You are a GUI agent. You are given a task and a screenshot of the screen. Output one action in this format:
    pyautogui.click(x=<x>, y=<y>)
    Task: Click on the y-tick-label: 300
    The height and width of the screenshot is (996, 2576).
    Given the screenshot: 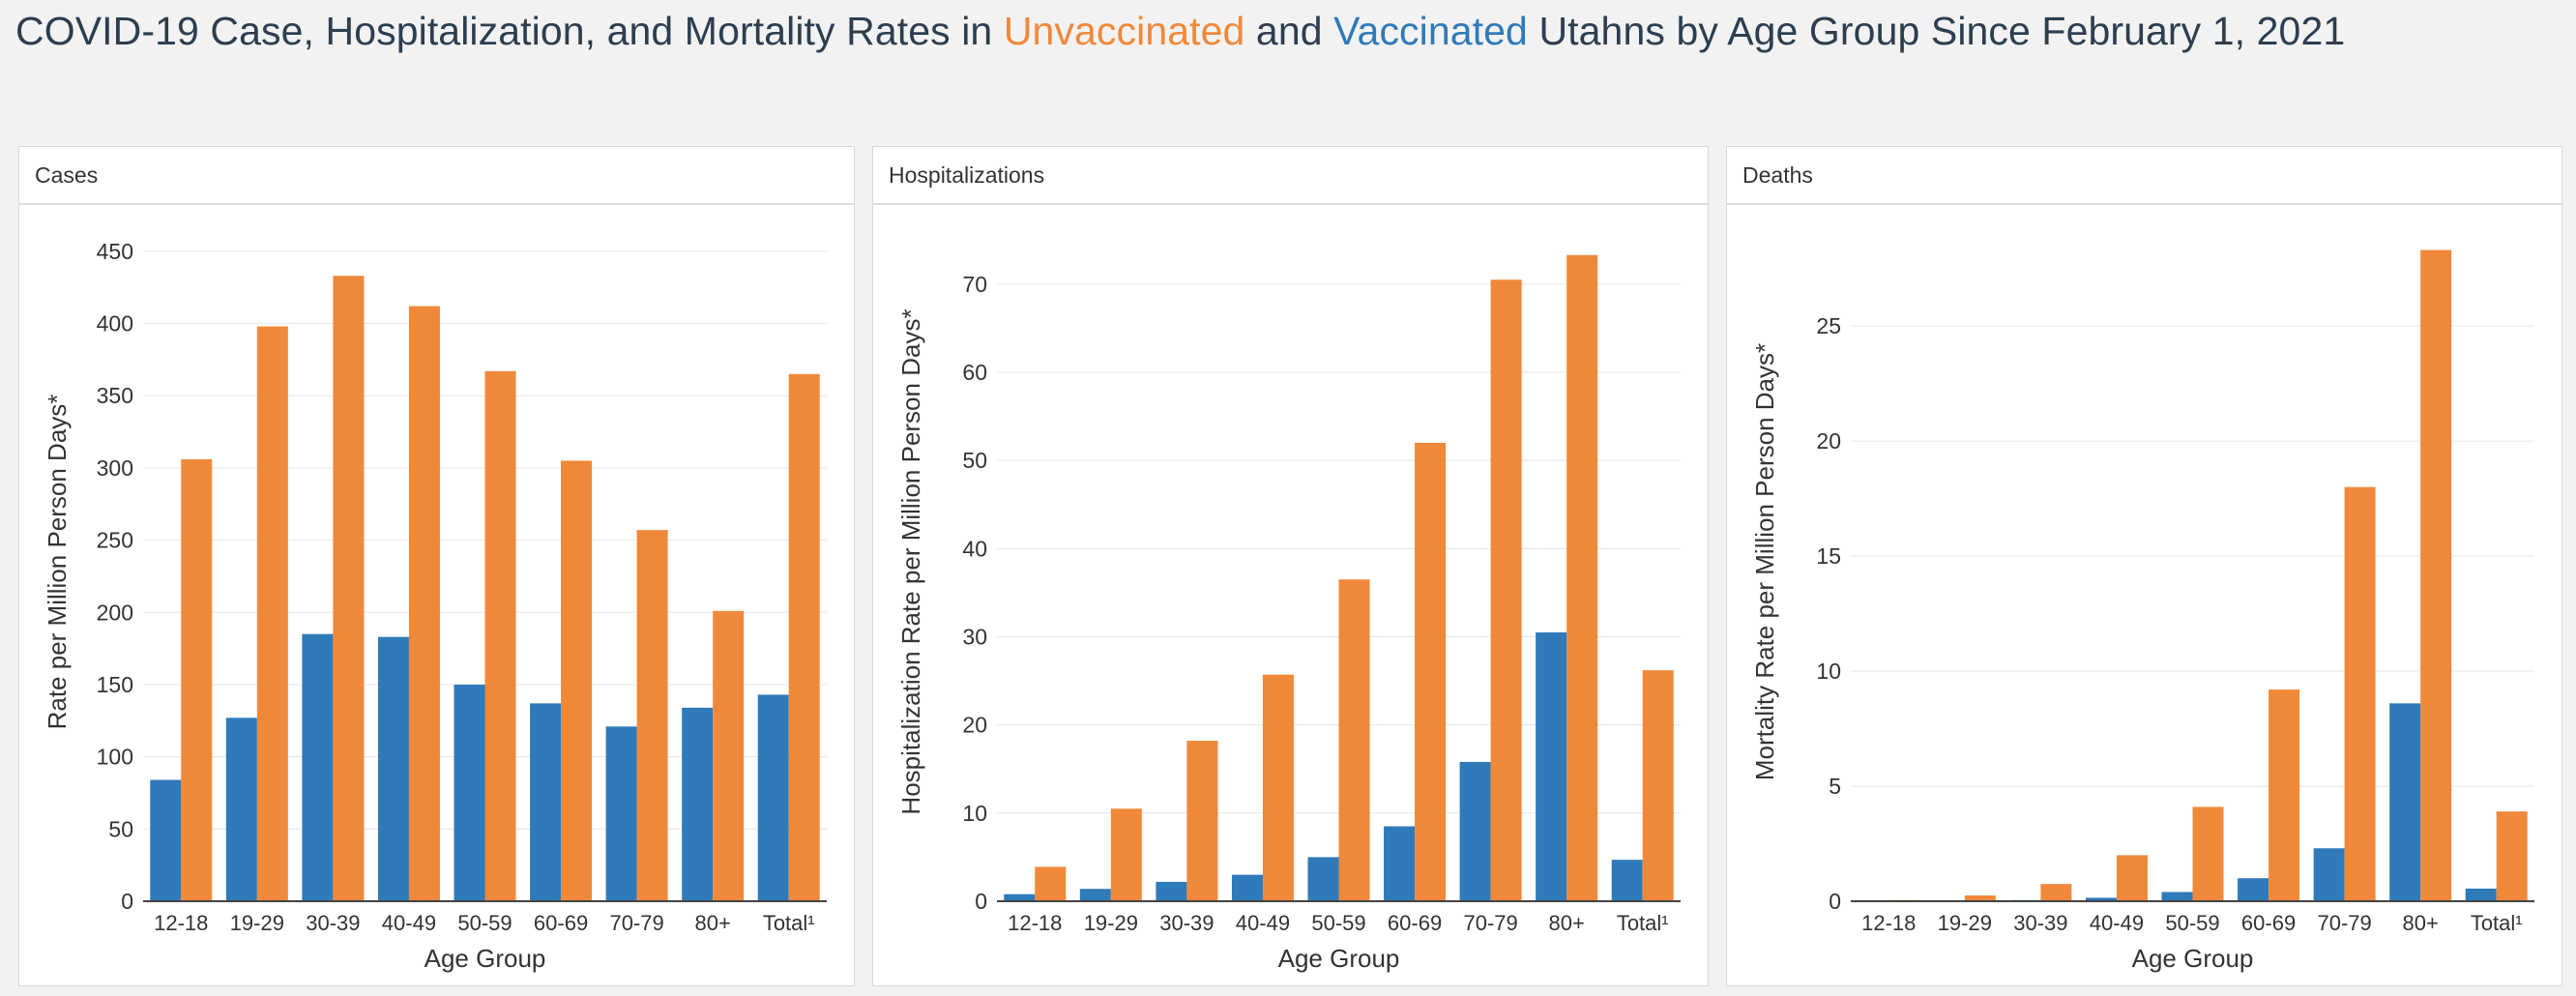 What is the action you would take?
    pyautogui.click(x=115, y=468)
    